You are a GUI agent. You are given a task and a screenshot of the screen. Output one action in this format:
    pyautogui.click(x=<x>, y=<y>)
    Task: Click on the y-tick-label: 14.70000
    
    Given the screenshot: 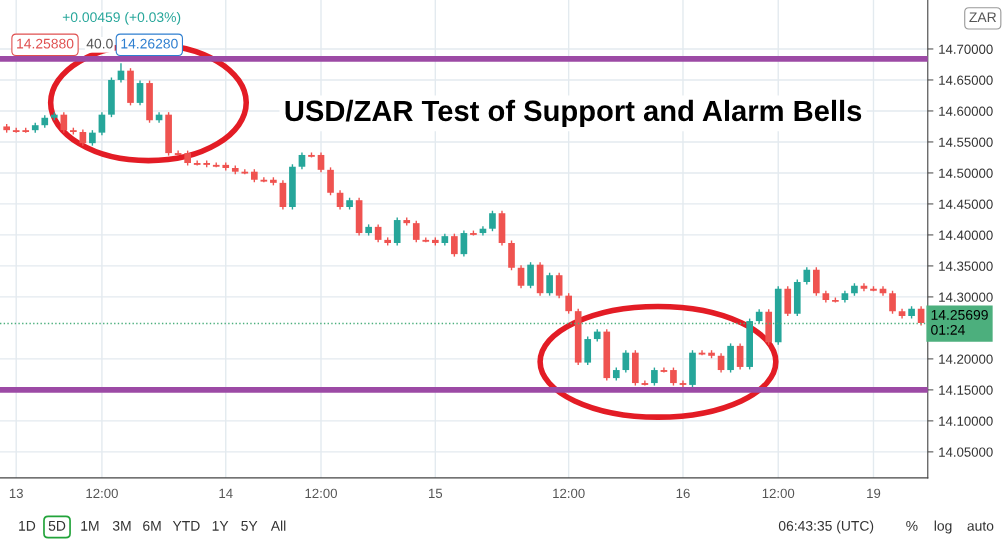 What is the action you would take?
    pyautogui.click(x=966, y=49)
    